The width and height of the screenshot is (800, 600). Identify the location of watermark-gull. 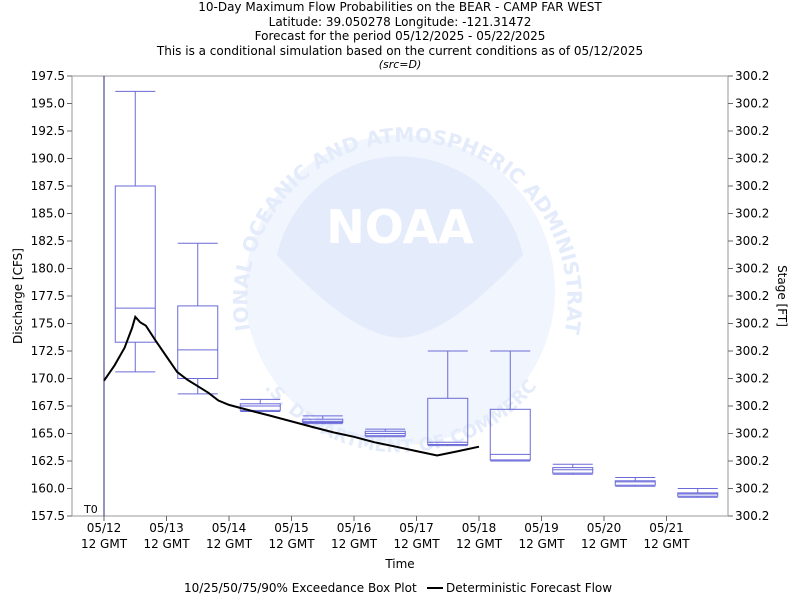
(400, 247).